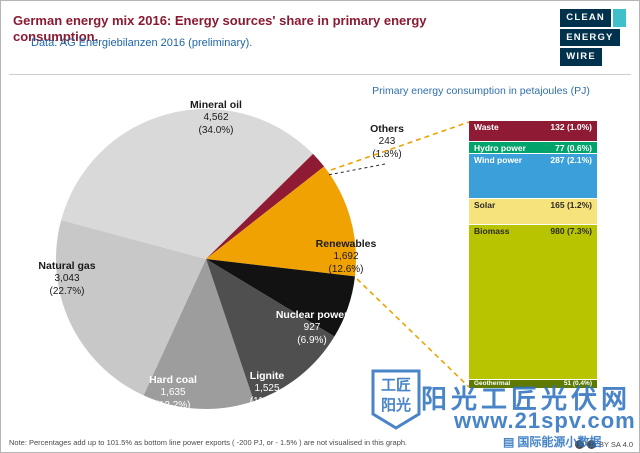  Describe the element at coordinates (395, 395) in the screenshot. I see `watermark-badge-text: 工匠 阳光` at that location.